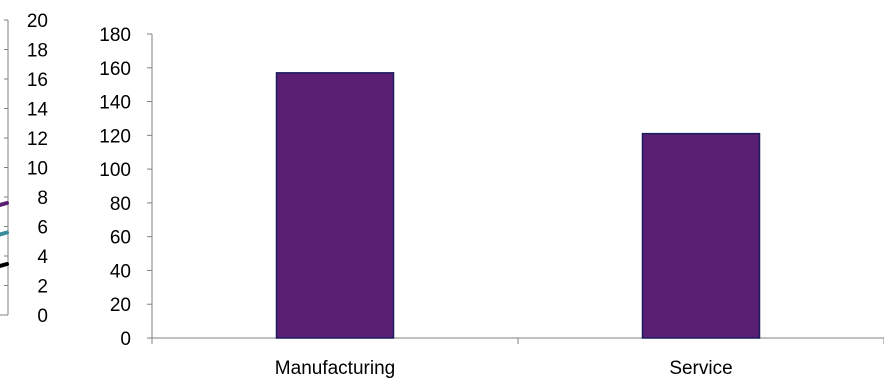 The height and width of the screenshot is (385, 884). Describe the element at coordinates (335, 205) in the screenshot. I see `bar-manufacturing` at that location.